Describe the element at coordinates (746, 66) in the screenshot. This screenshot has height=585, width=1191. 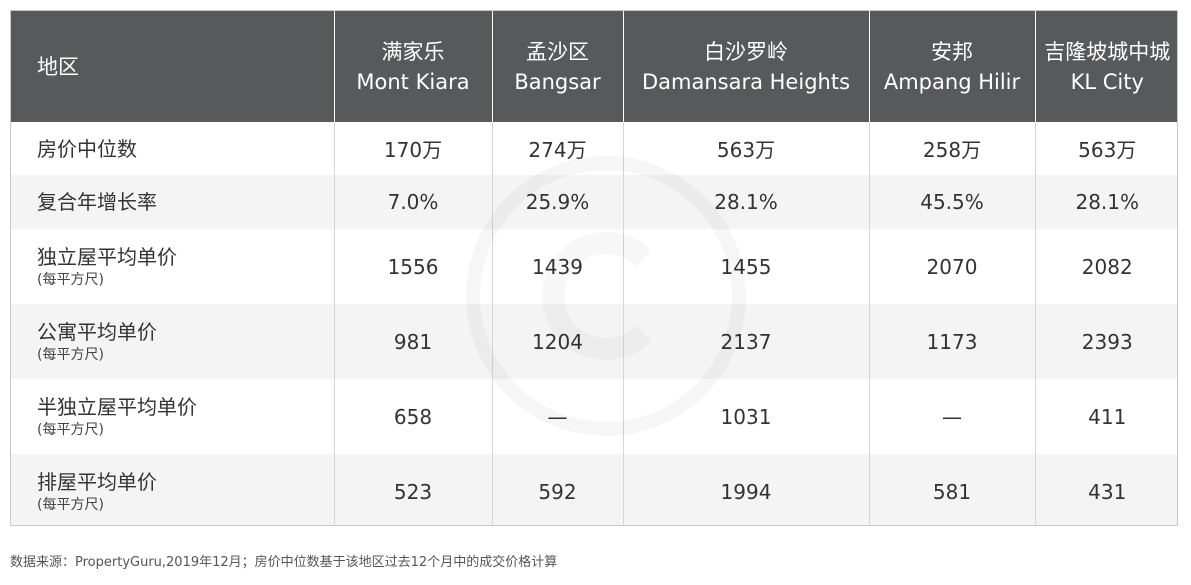
I see `header-column: 白沙罗岭 Damansara Heights` at that location.